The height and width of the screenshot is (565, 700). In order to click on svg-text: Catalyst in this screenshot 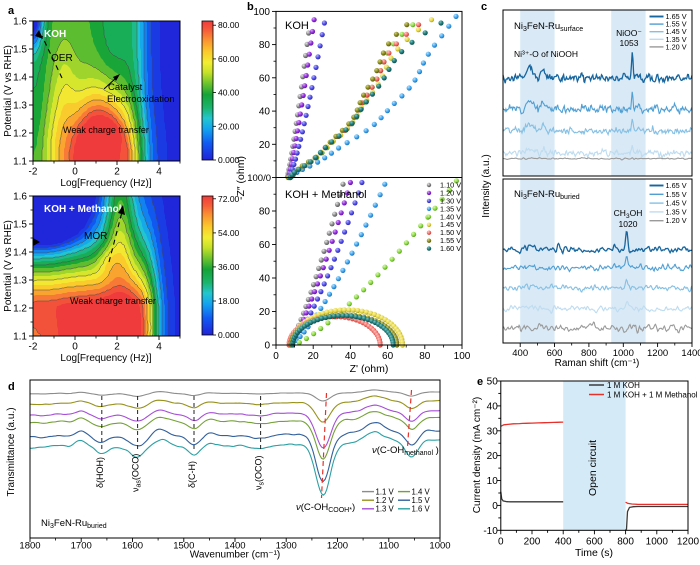, I will do `click(125, 87)`.